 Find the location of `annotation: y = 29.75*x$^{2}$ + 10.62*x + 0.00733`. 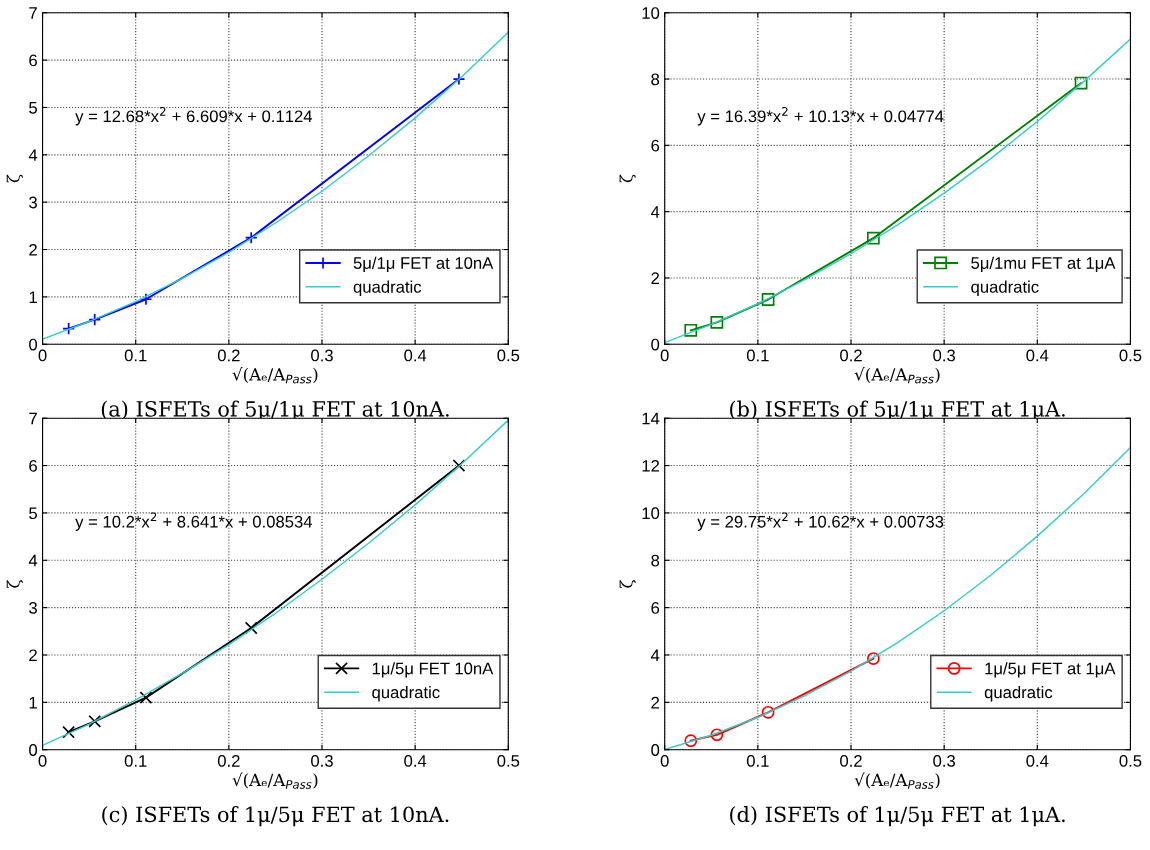

annotation: y = 29.75*x$^{2}$ + 10.62*x + 0.00733 is located at coordinates (820, 521).